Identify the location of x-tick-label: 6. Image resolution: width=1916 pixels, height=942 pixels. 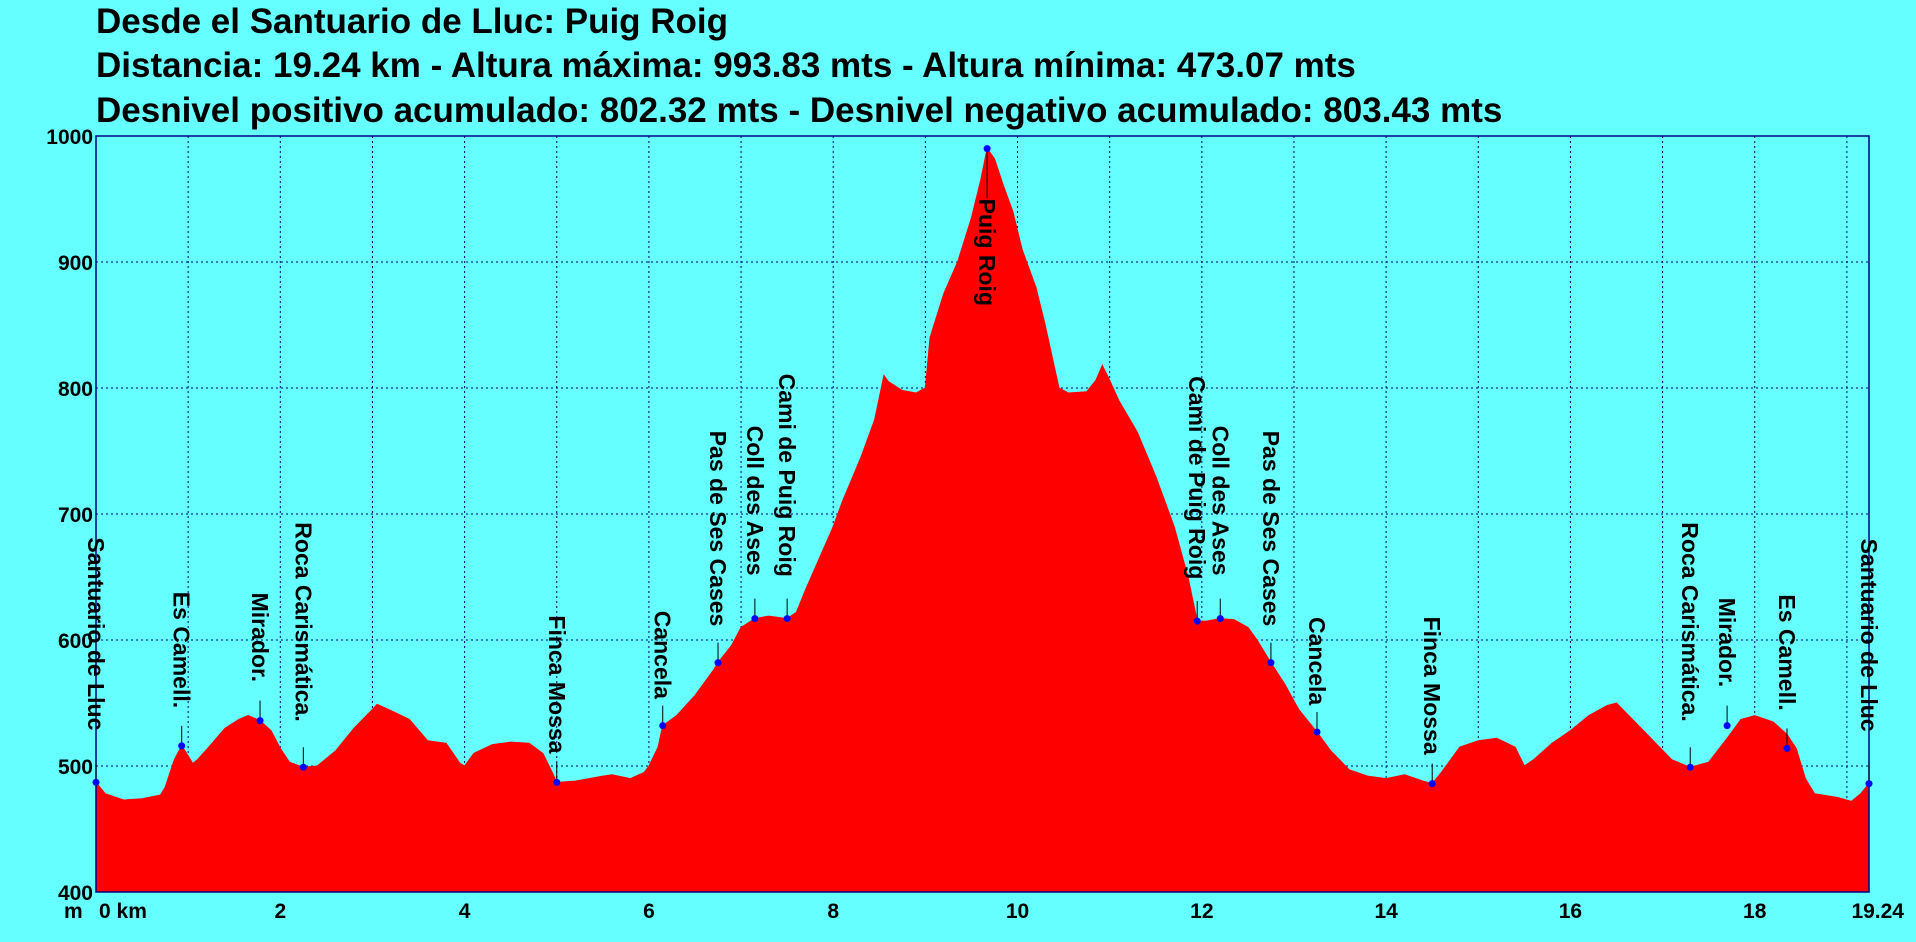
(649, 911).